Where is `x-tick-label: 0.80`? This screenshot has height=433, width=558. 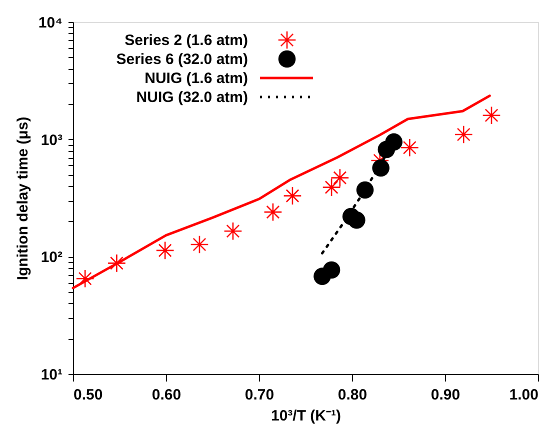
x-tick-label: 0.80 is located at coordinates (353, 395).